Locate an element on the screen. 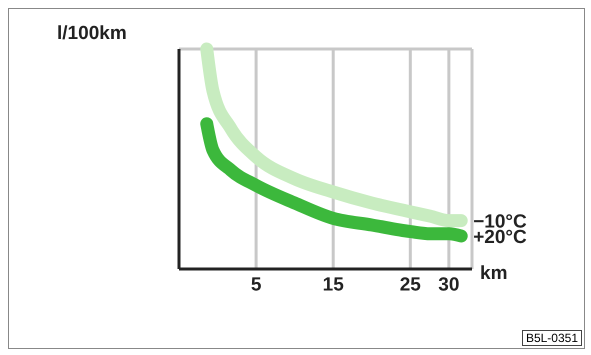  x-tick-label: 30 is located at coordinates (449, 285).